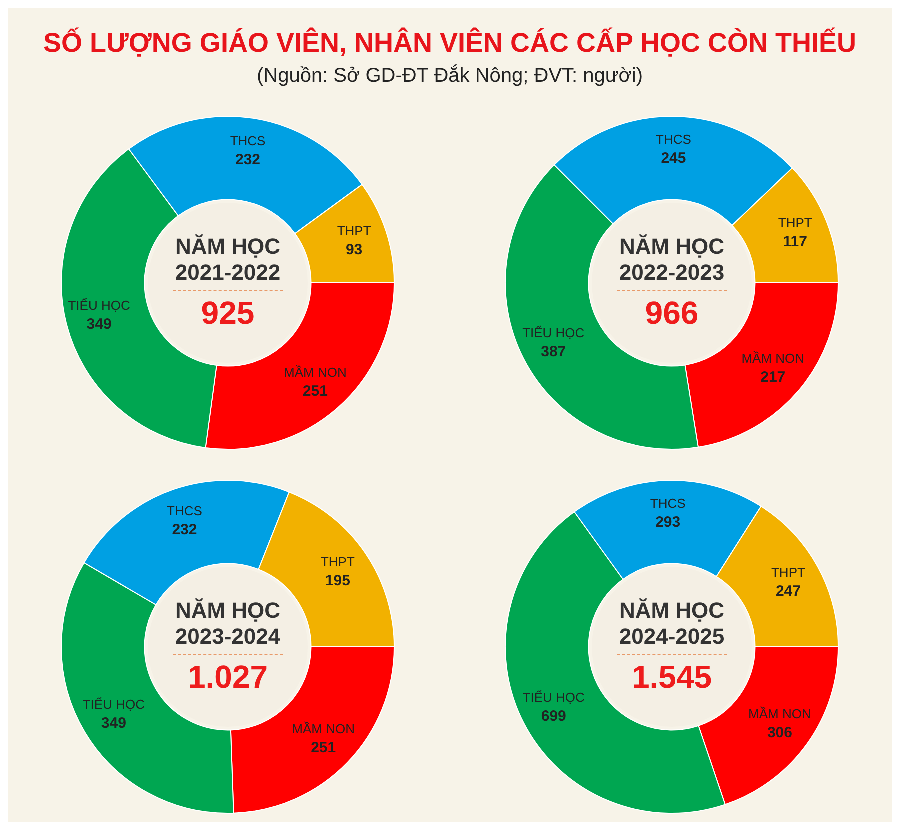 The image size is (900, 830). What do you see at coordinates (553, 351) in the screenshot?
I see `data-label: 387` at bounding box center [553, 351].